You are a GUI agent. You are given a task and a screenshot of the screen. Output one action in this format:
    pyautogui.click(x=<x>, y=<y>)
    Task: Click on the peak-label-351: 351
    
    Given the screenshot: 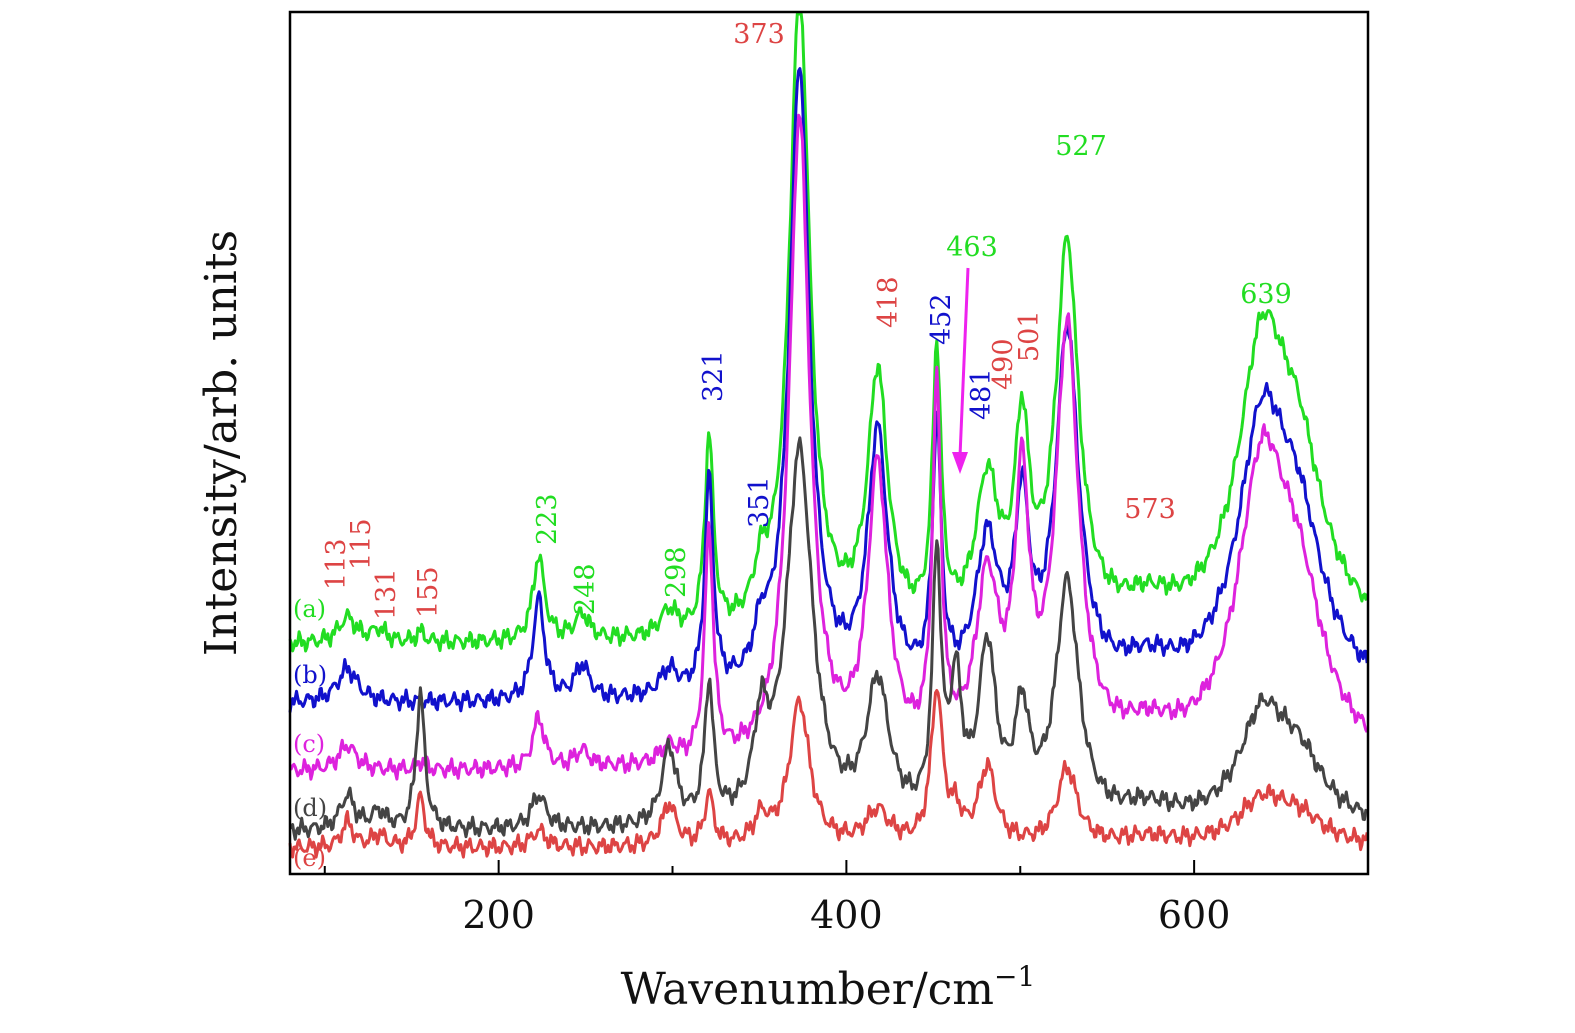 What is the action you would take?
    pyautogui.click(x=759, y=502)
    